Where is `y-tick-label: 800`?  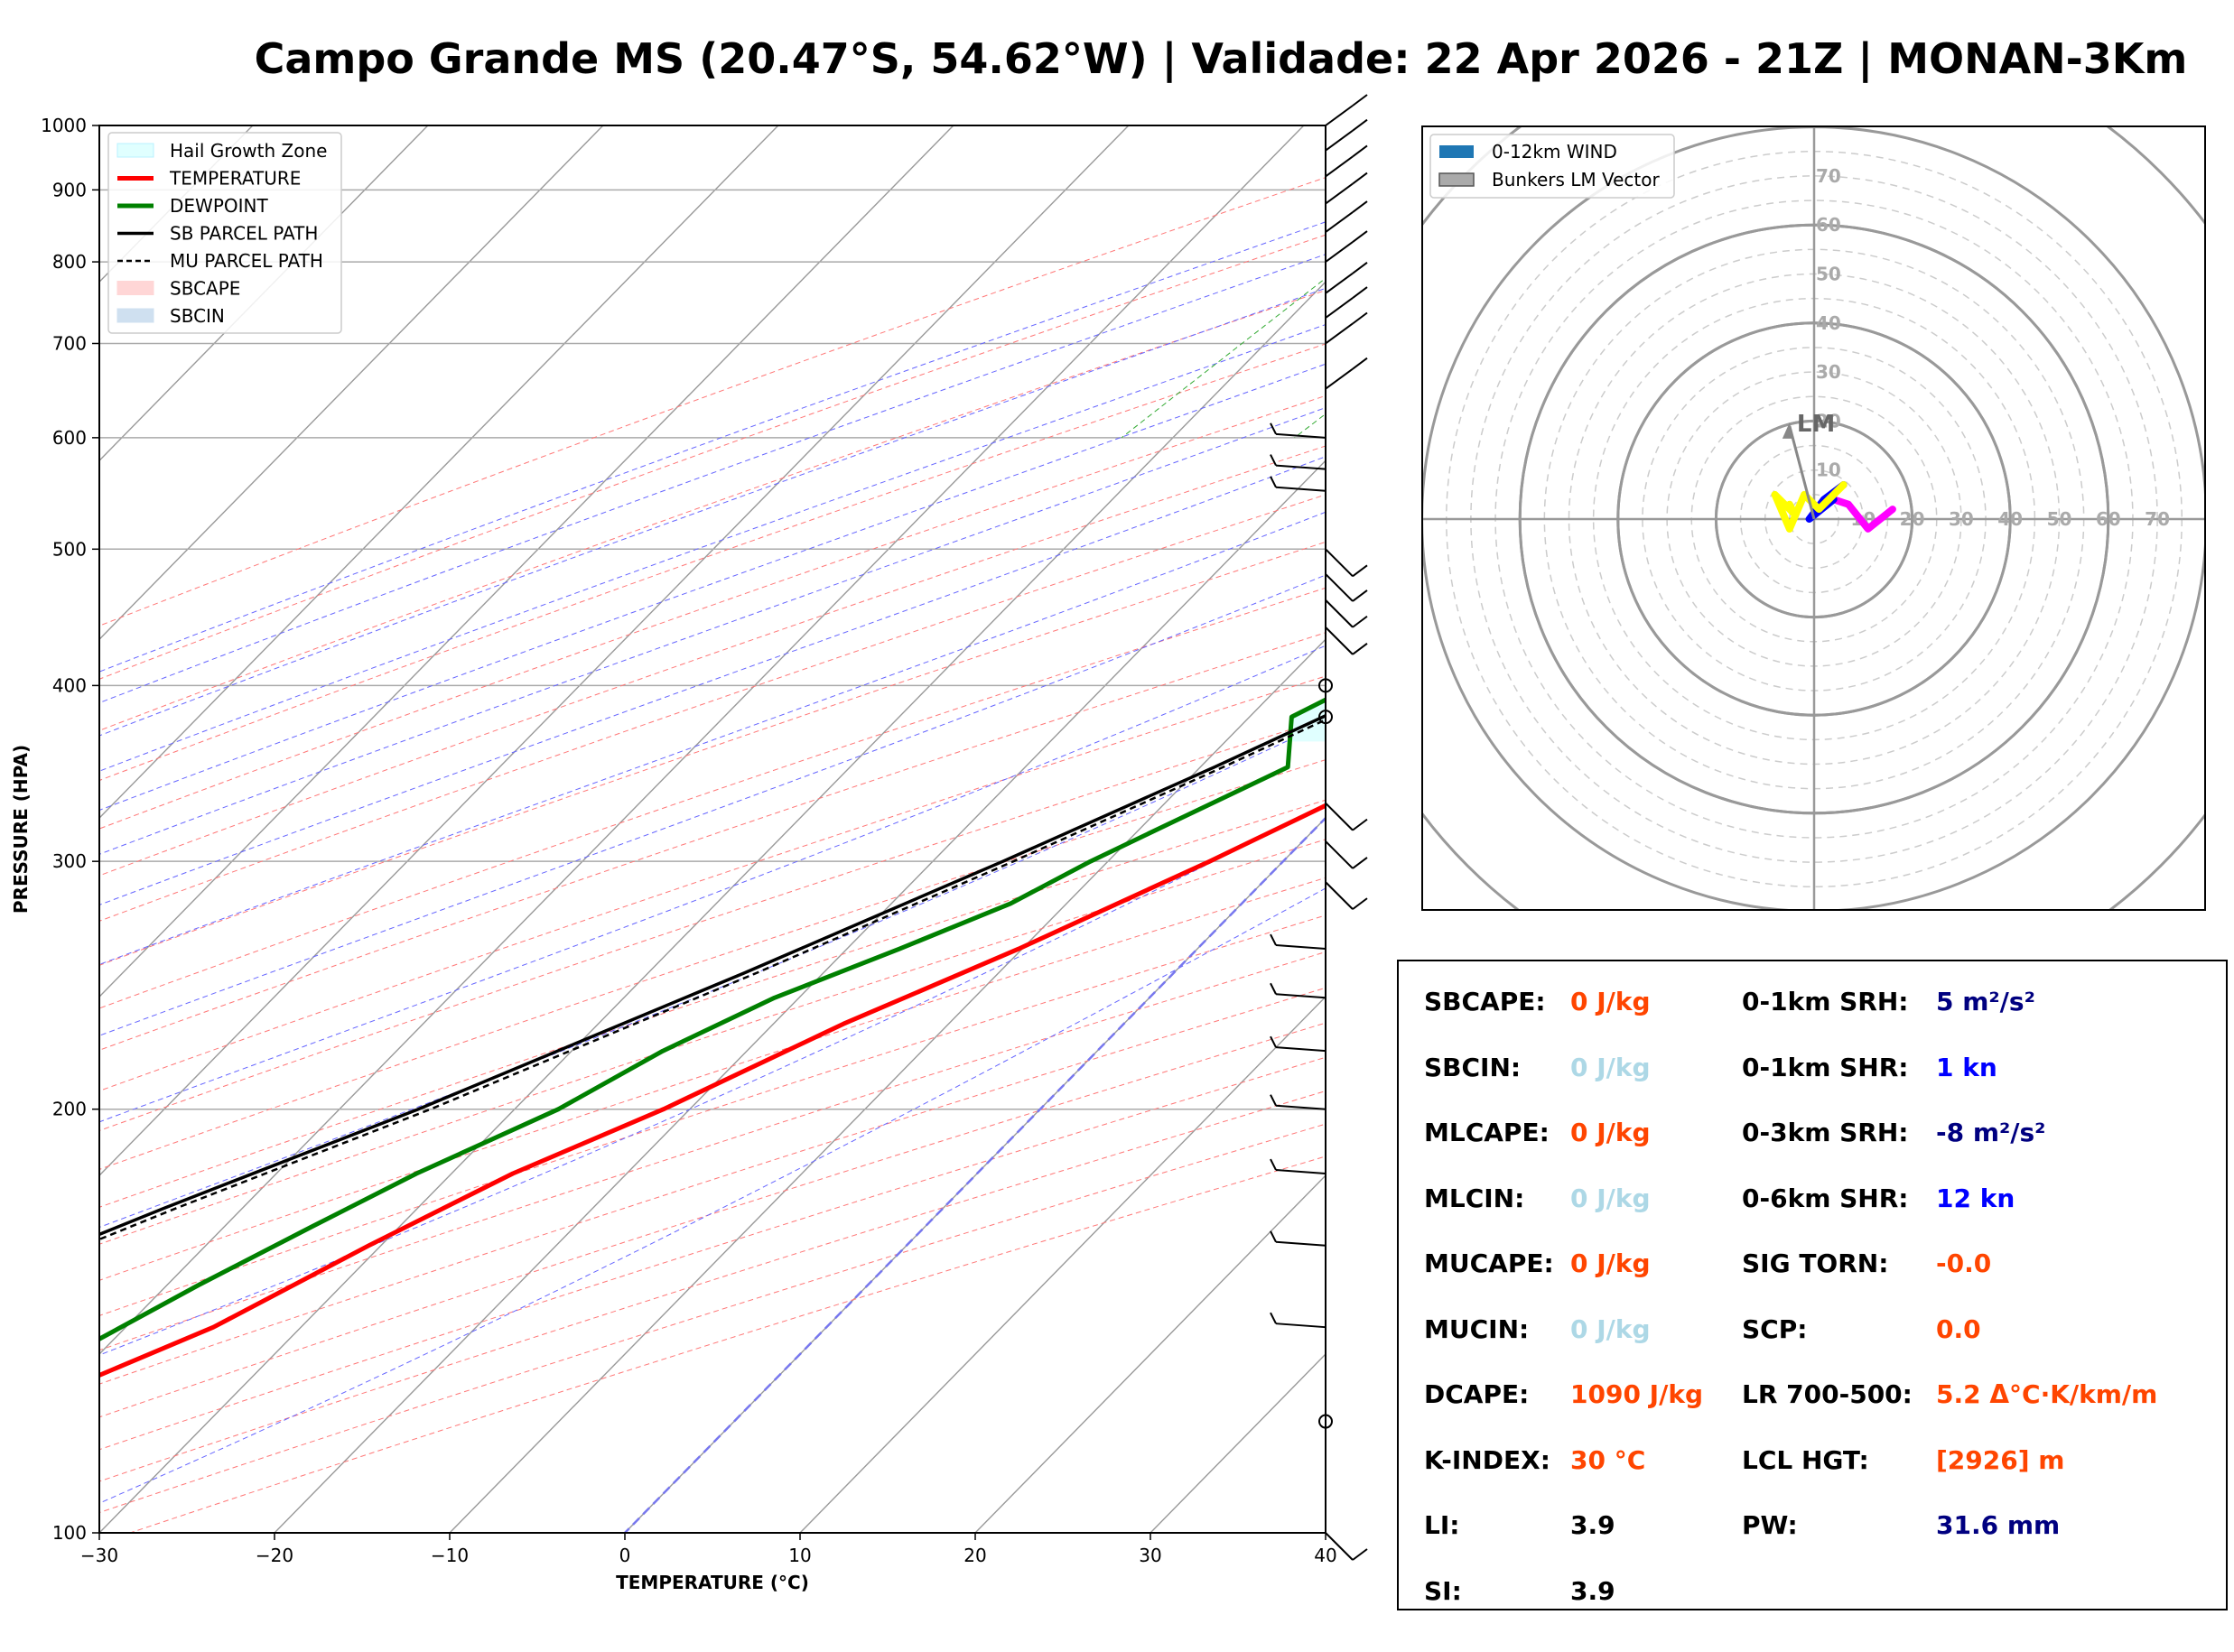
y-tick-label: 800 is located at coordinates (69, 262).